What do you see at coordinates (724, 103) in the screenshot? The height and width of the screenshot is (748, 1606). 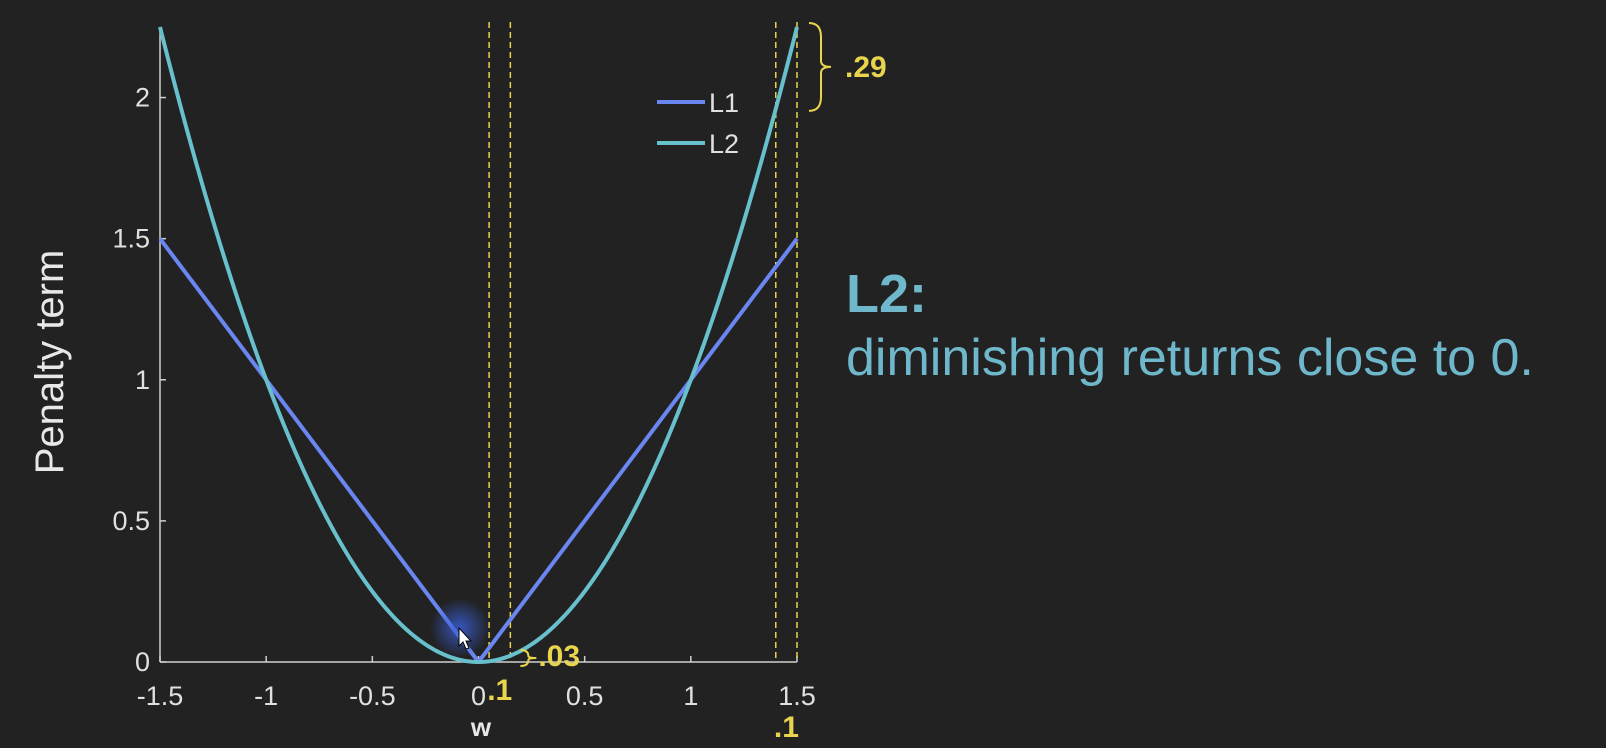 I see `legend-label-l1: L1` at bounding box center [724, 103].